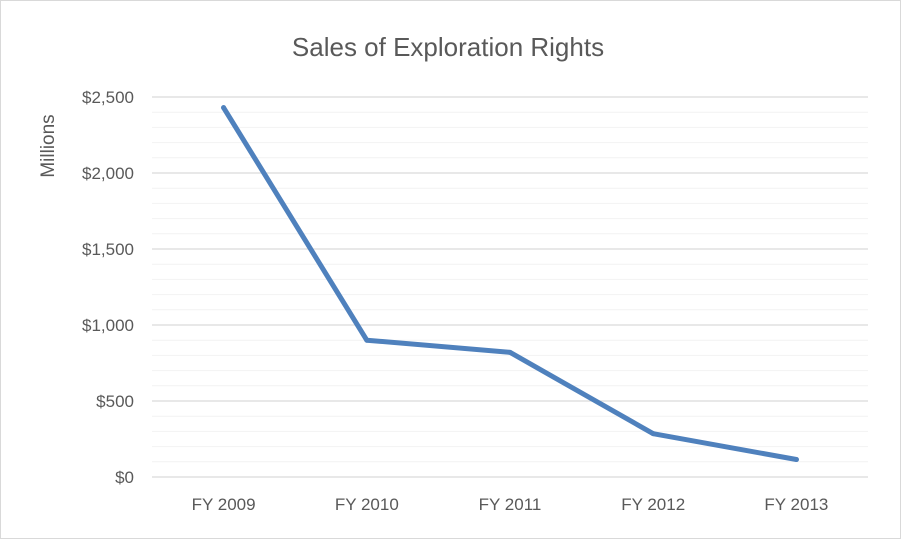 Image resolution: width=901 pixels, height=539 pixels. I want to click on y-tick-label: $2,000, so click(108, 173).